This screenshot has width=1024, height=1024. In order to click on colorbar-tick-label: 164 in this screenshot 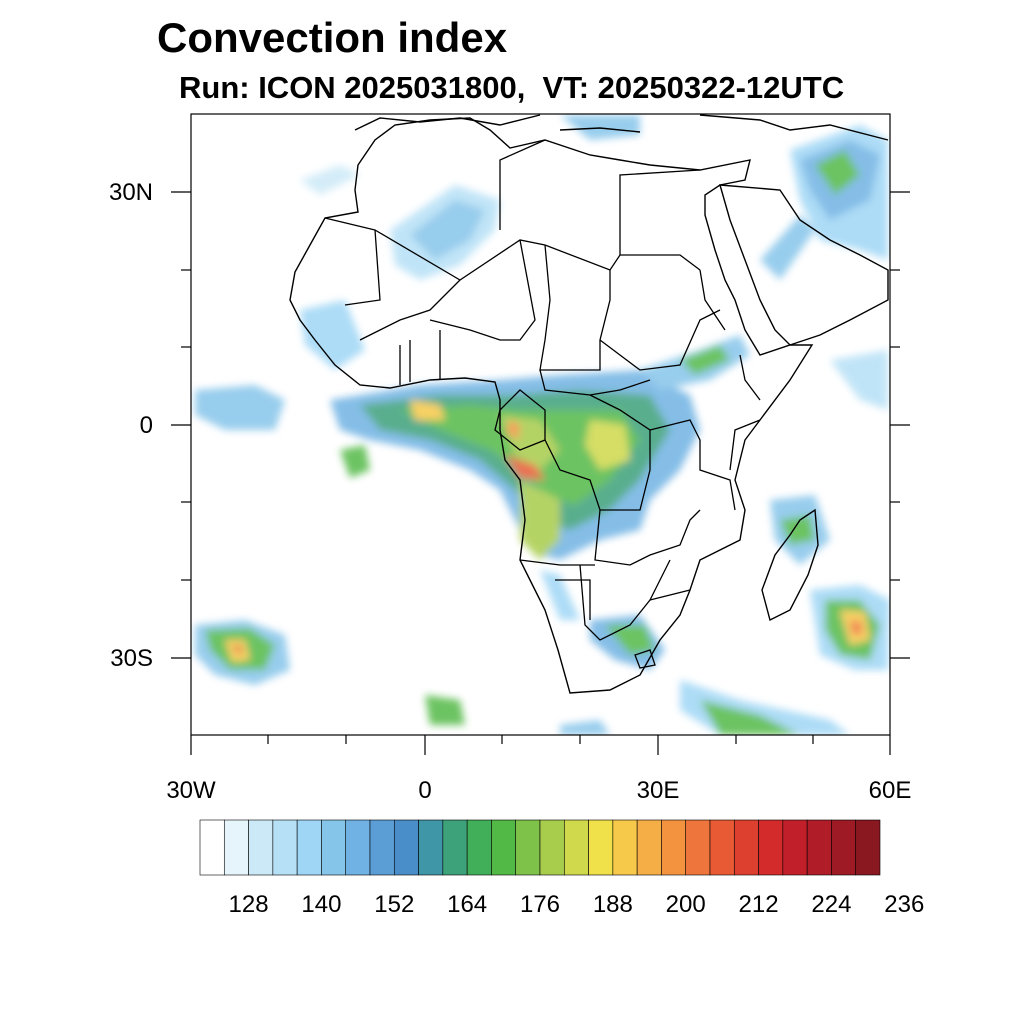, I will do `click(467, 904)`.